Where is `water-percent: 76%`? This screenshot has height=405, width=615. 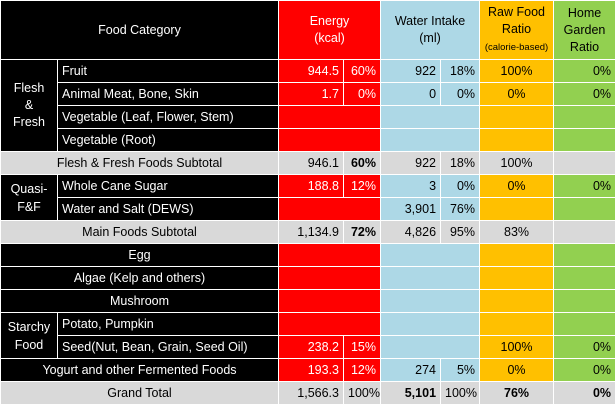 water-percent: 76% is located at coordinates (460, 209).